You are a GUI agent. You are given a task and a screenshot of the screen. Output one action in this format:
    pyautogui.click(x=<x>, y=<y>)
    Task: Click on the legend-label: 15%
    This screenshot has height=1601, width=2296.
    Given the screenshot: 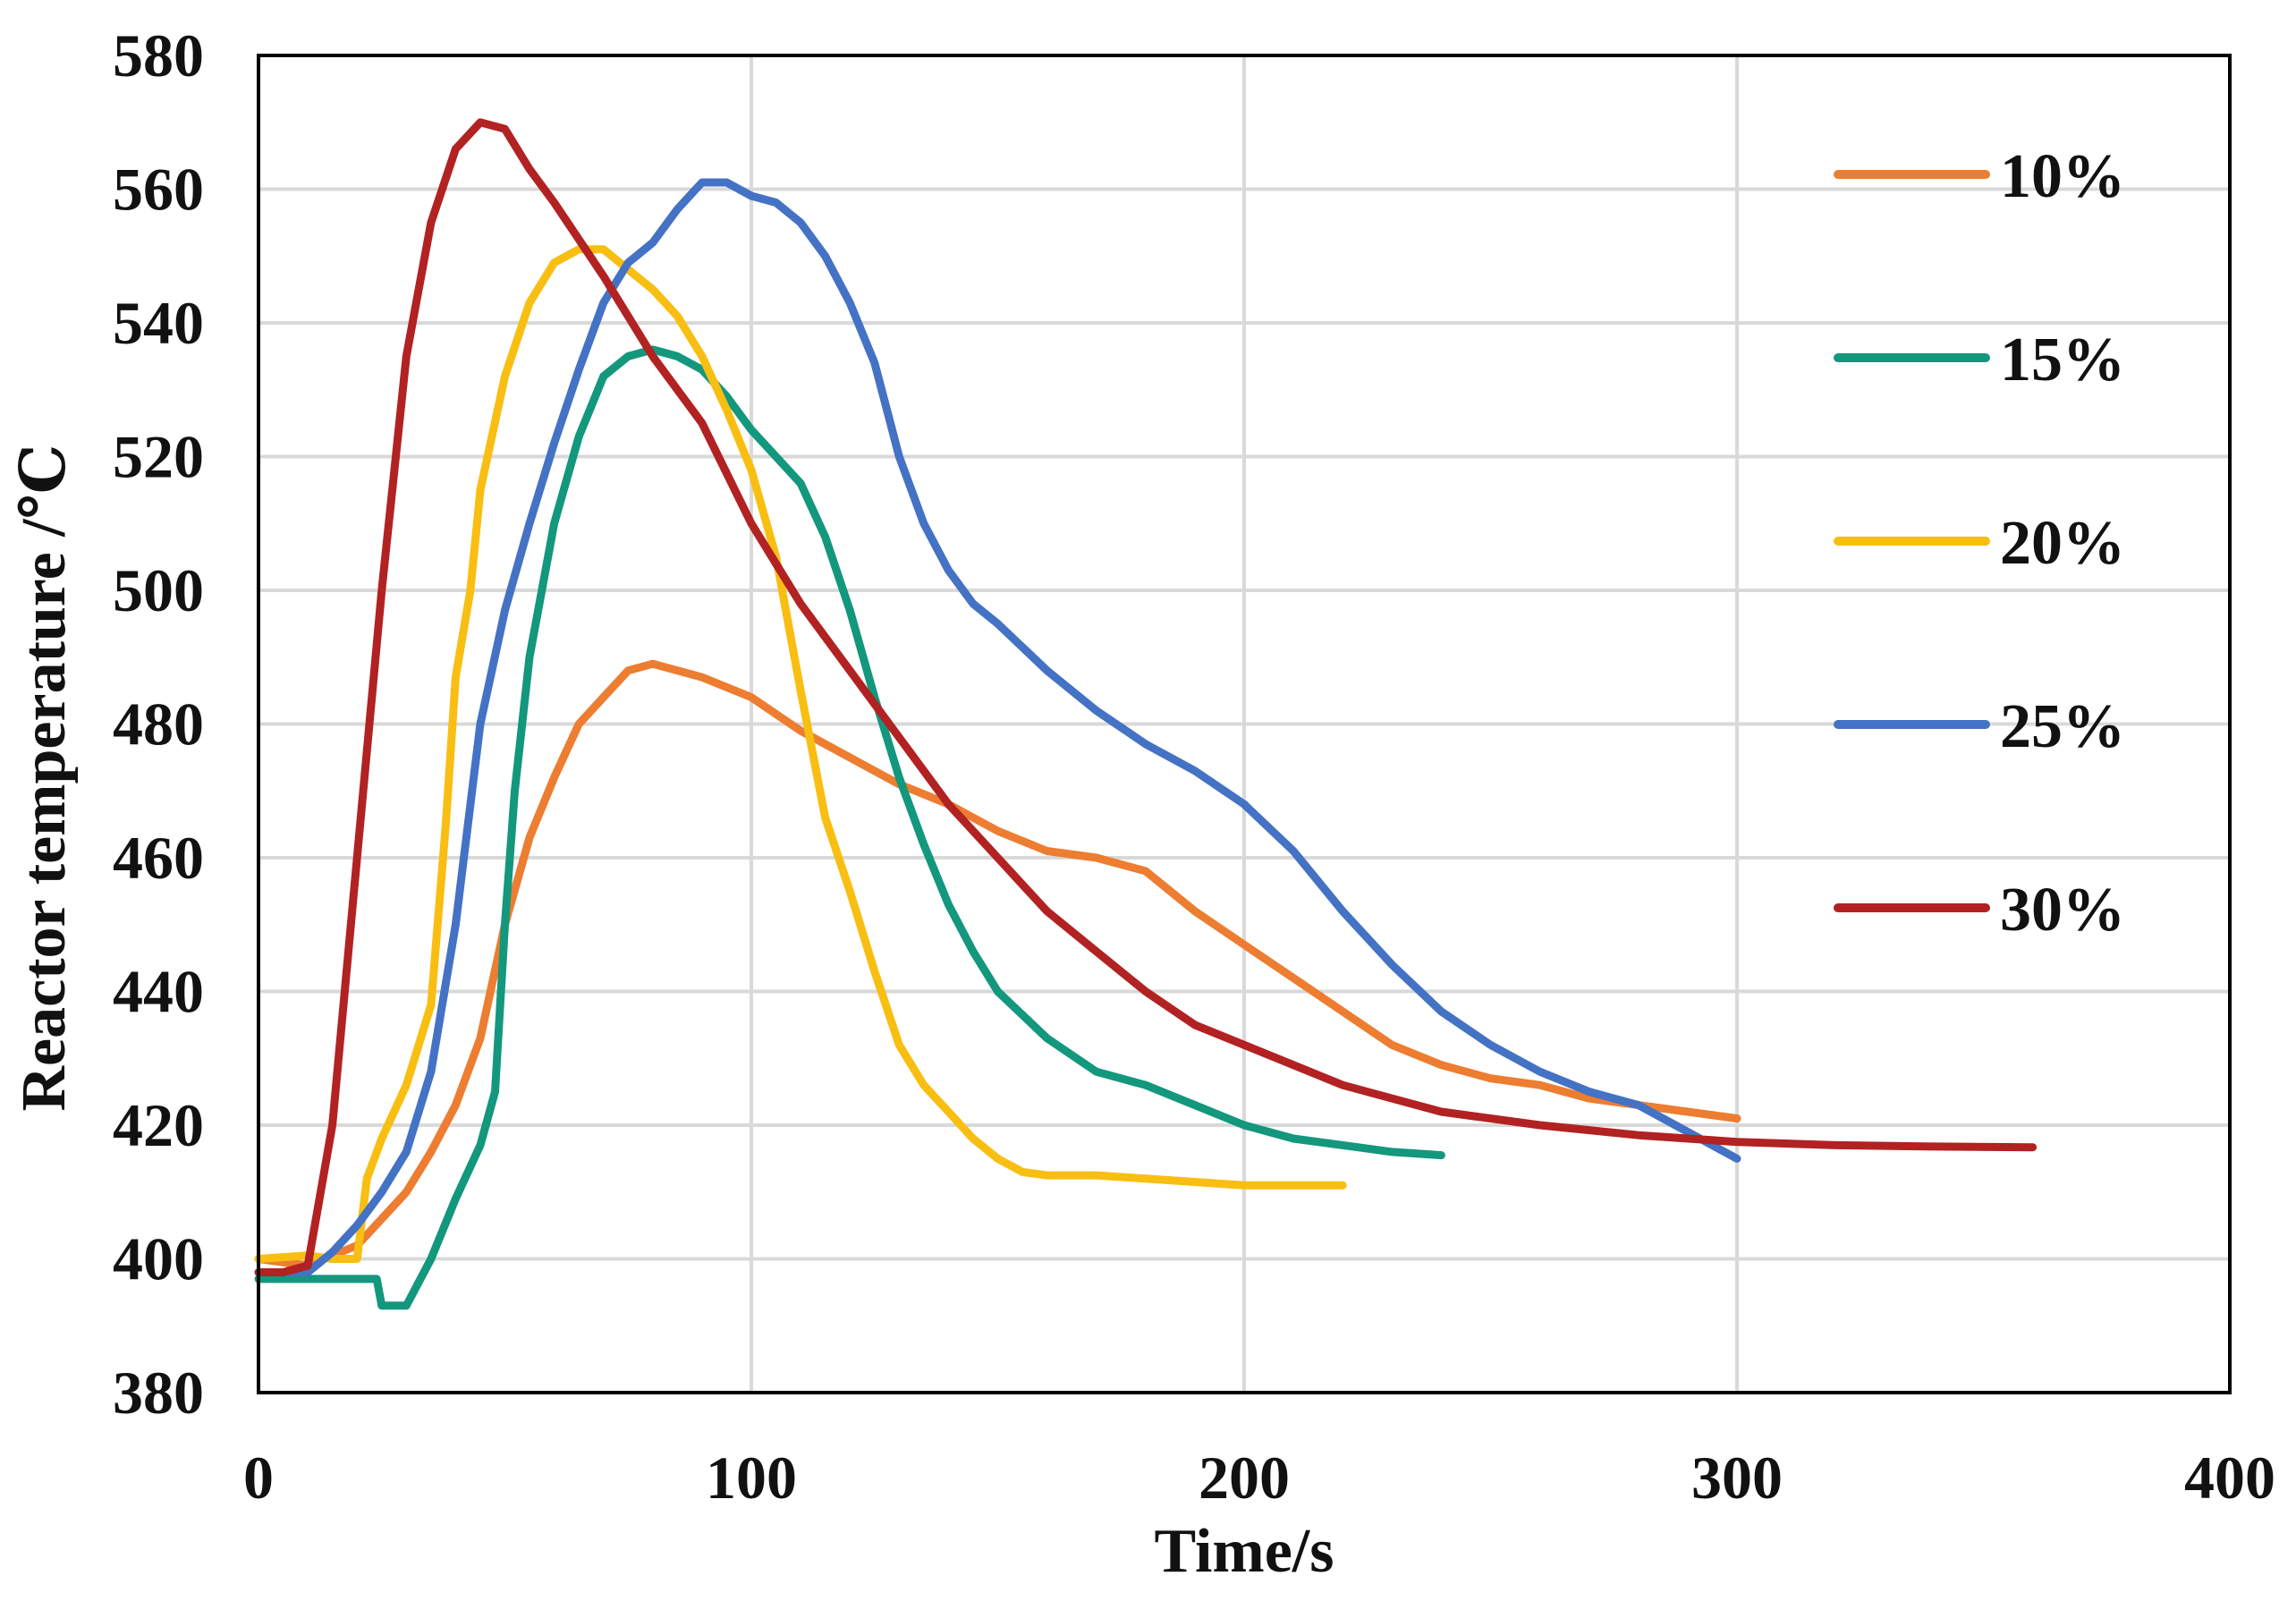 What is the action you would take?
    pyautogui.click(x=2062, y=360)
    